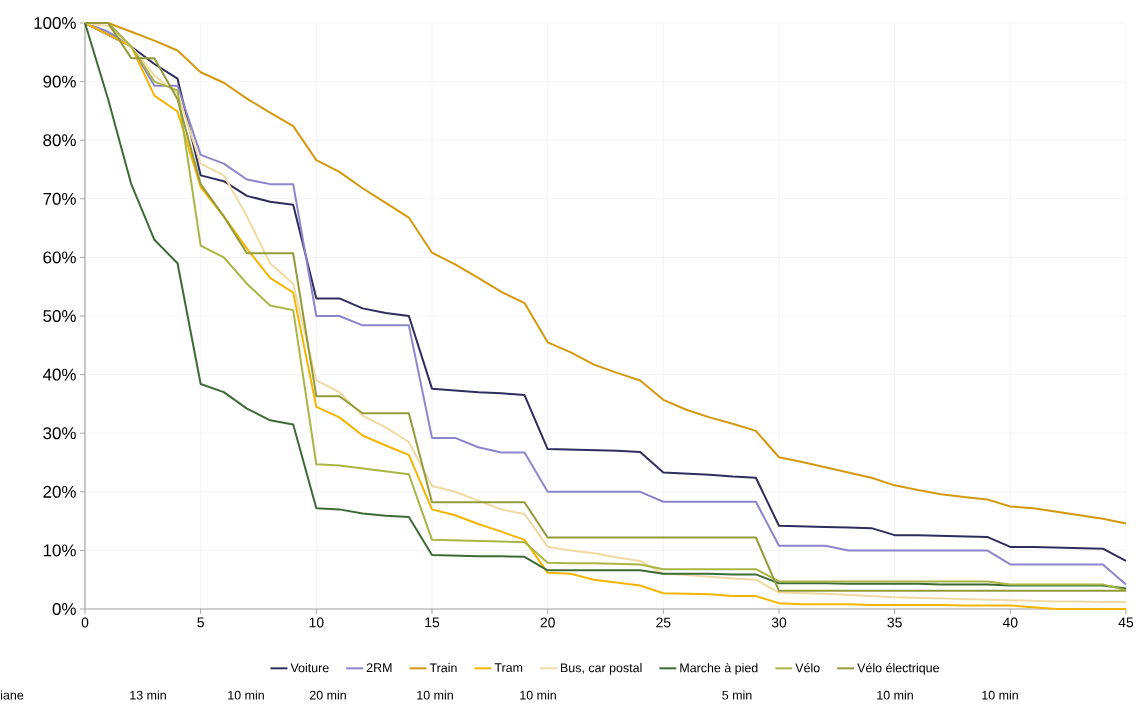 The width and height of the screenshot is (1143, 713). What do you see at coordinates (547, 622) in the screenshot?
I see `x-tick-label: 20` at bounding box center [547, 622].